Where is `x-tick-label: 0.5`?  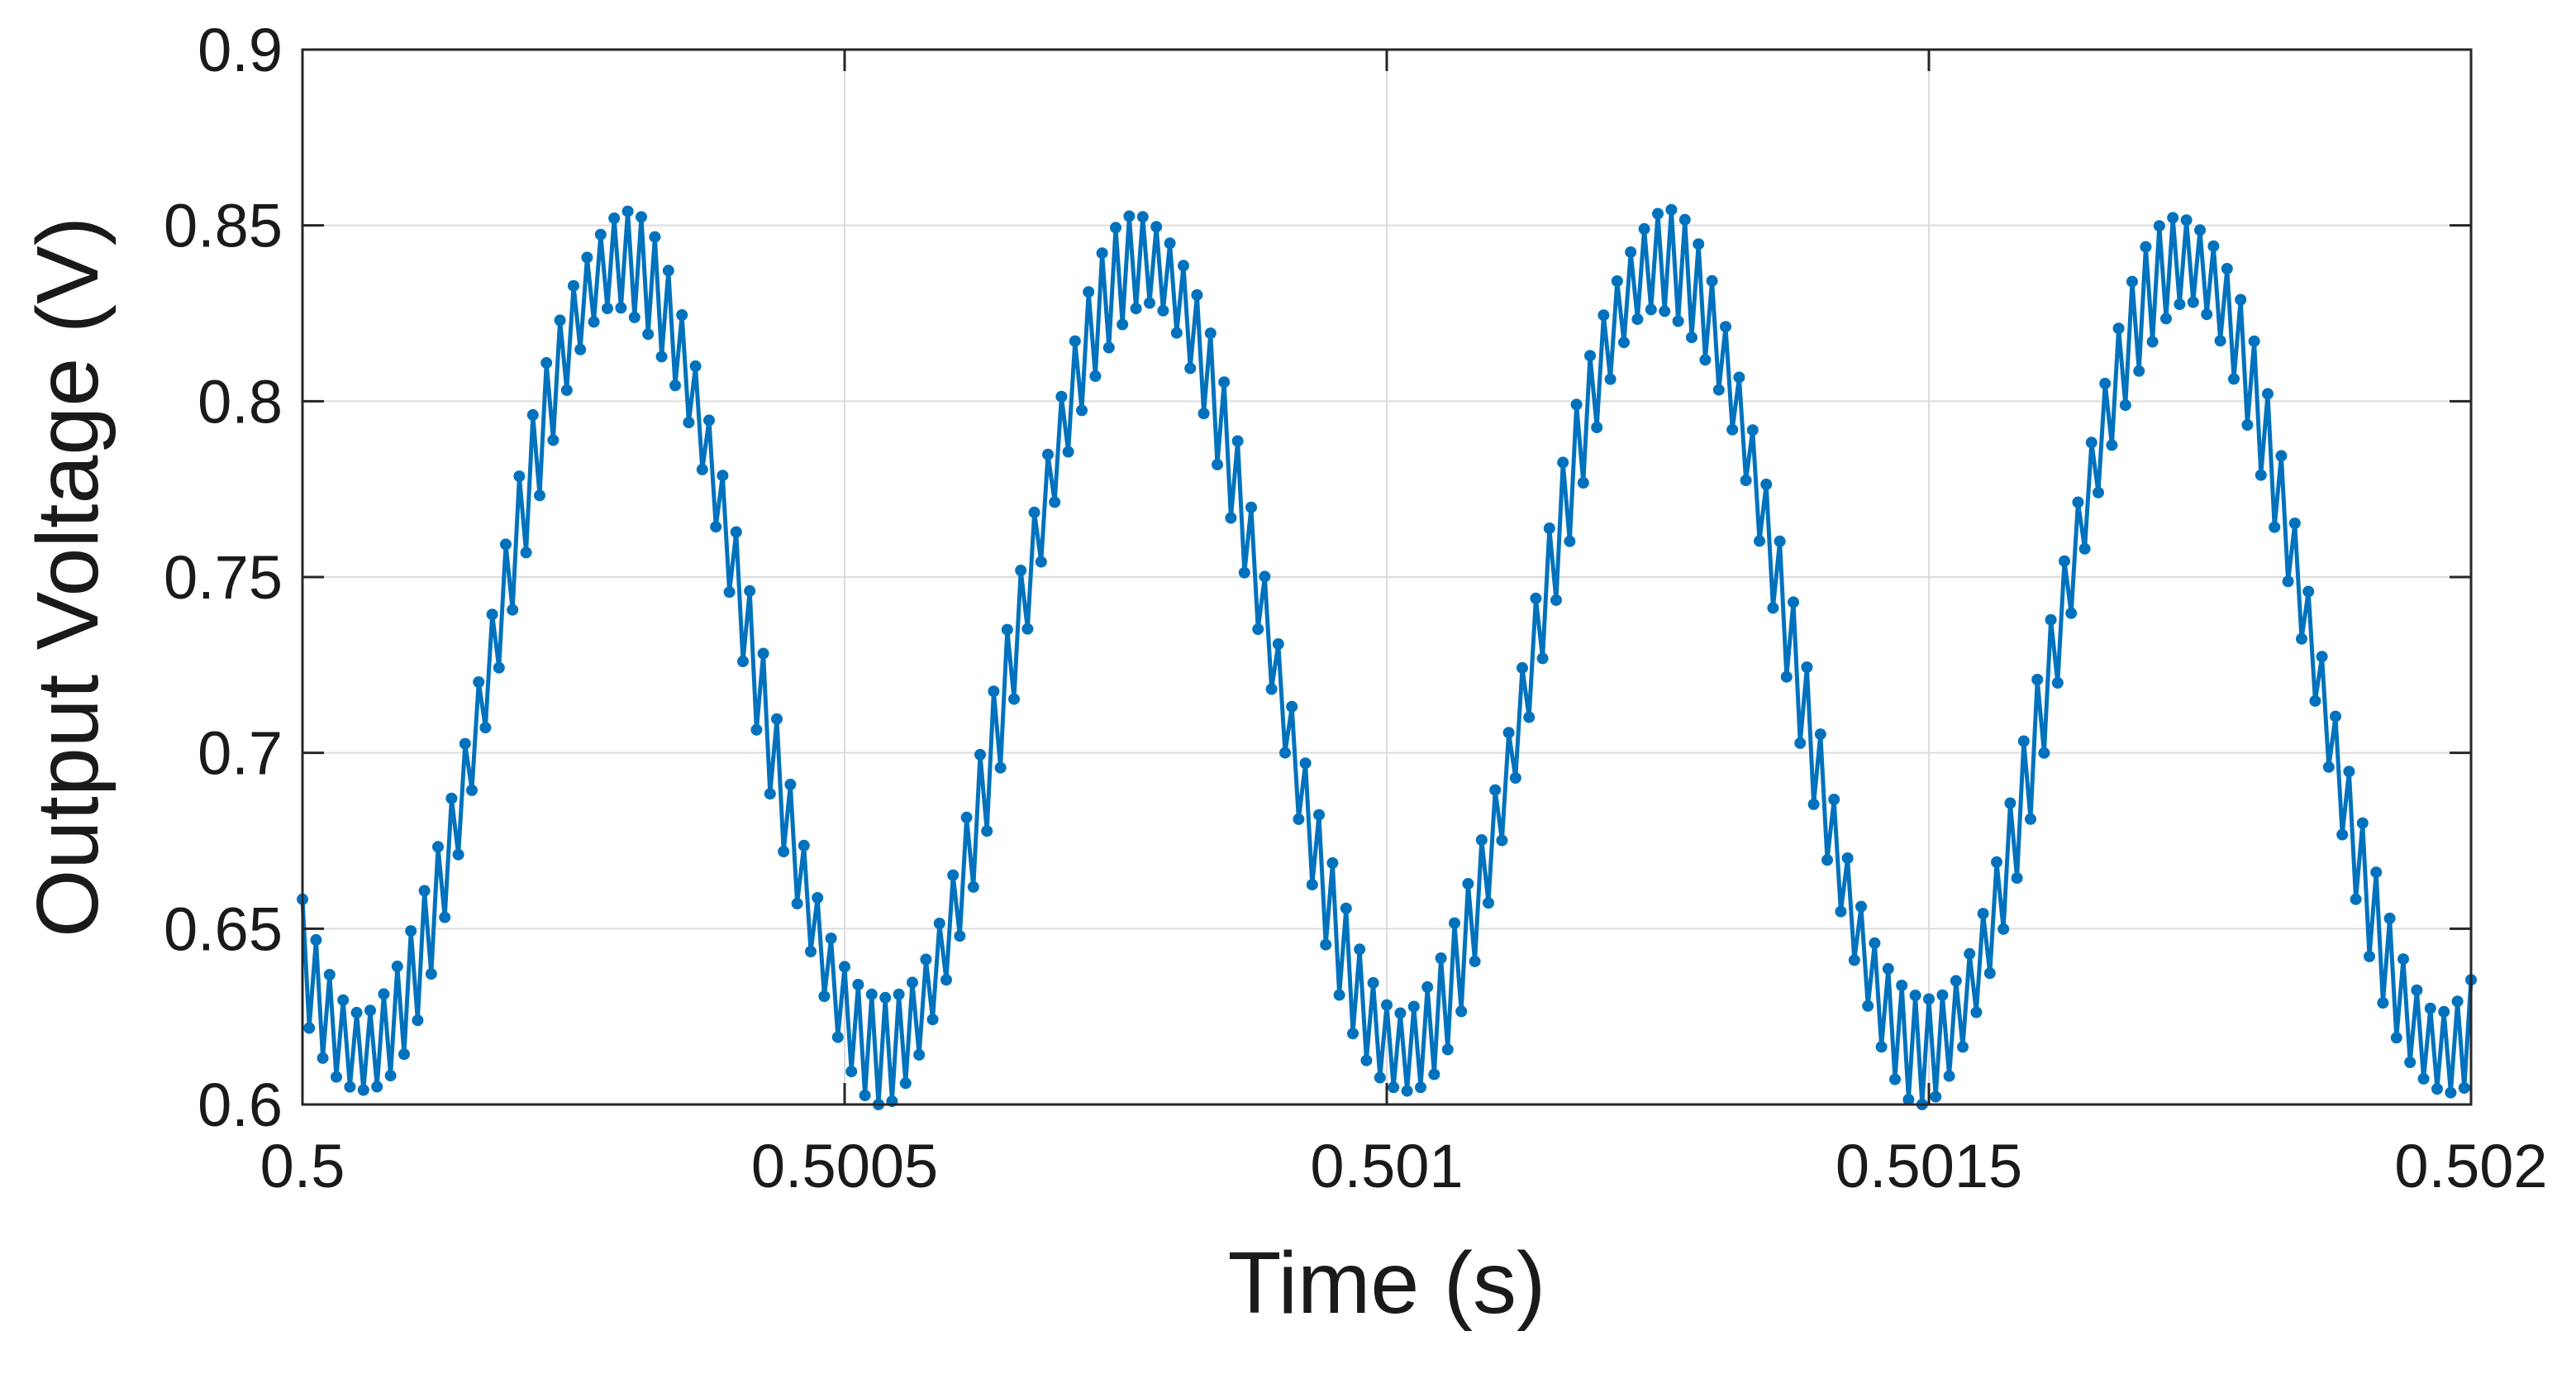
x-tick-label: 0.5 is located at coordinates (302, 1166).